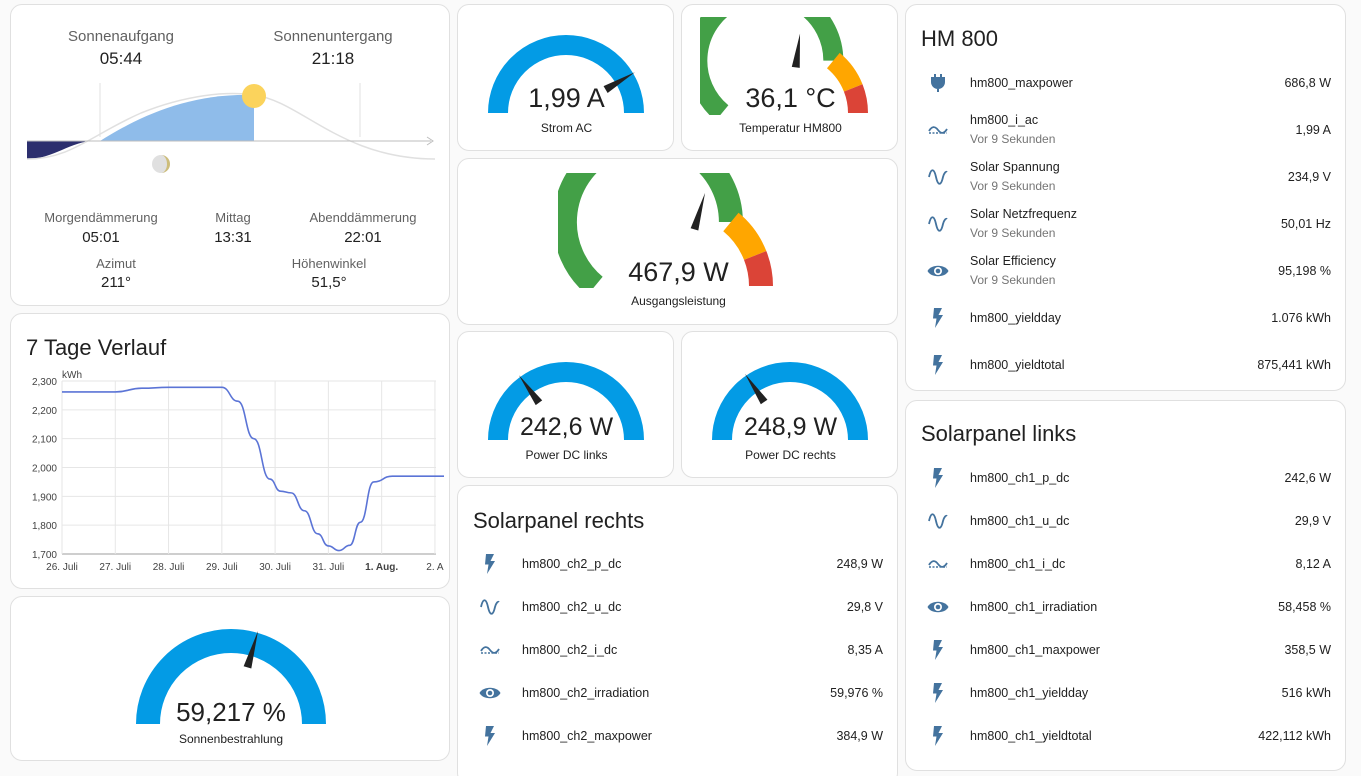  Describe the element at coordinates (1304, 607) in the screenshot. I see `entity-value: 58,458 %` at that location.